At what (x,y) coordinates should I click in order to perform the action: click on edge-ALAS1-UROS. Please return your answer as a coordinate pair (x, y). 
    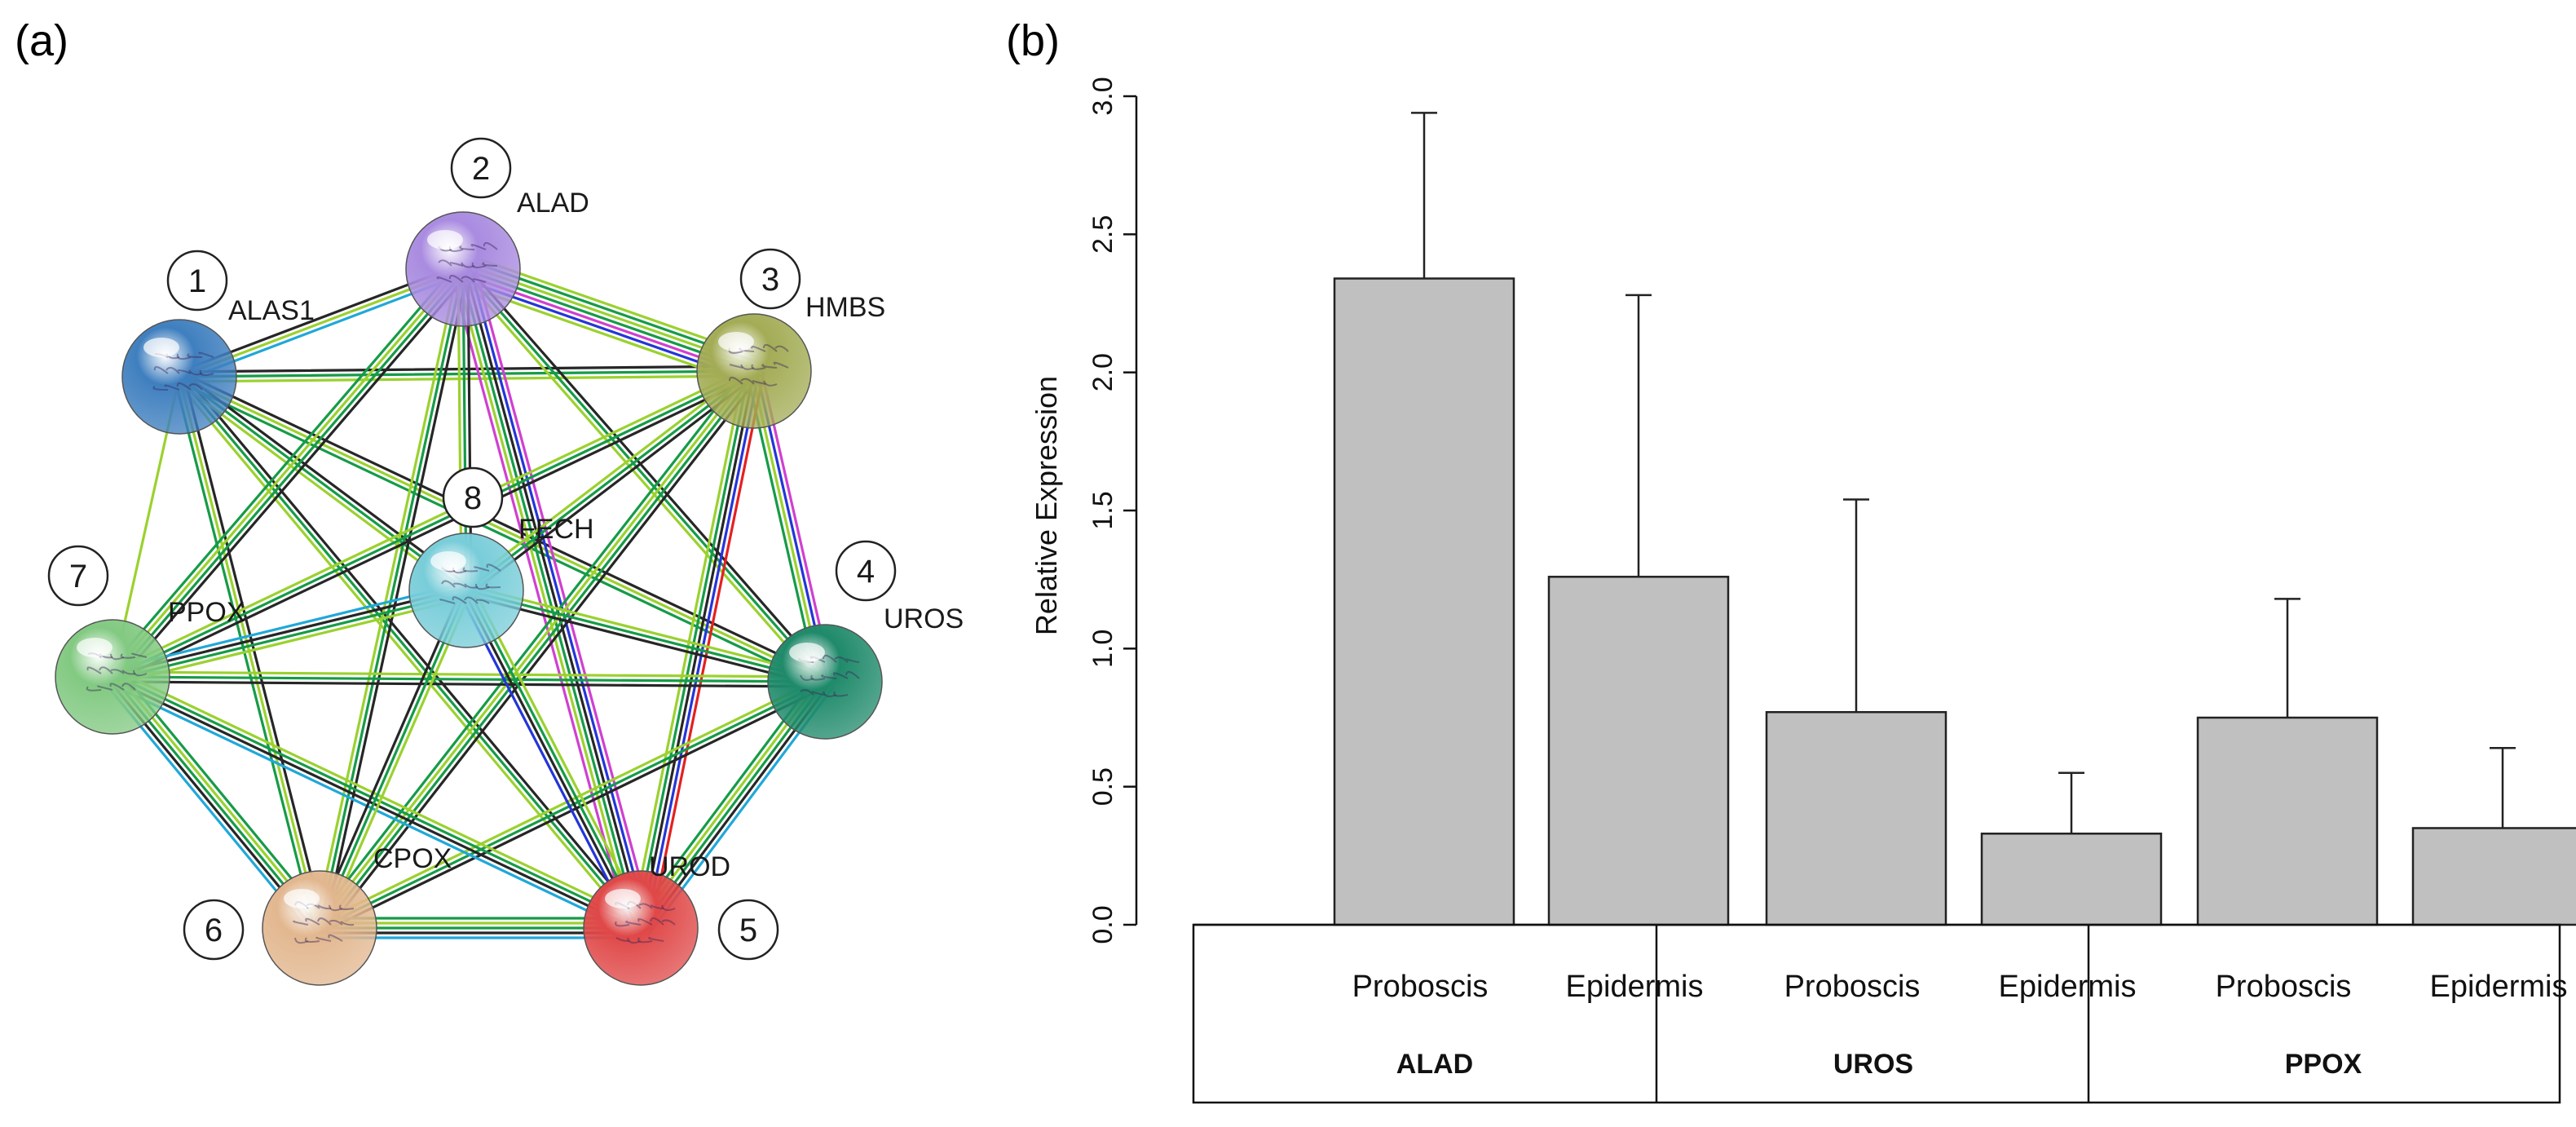
    Looking at the image, I should click on (502, 529).